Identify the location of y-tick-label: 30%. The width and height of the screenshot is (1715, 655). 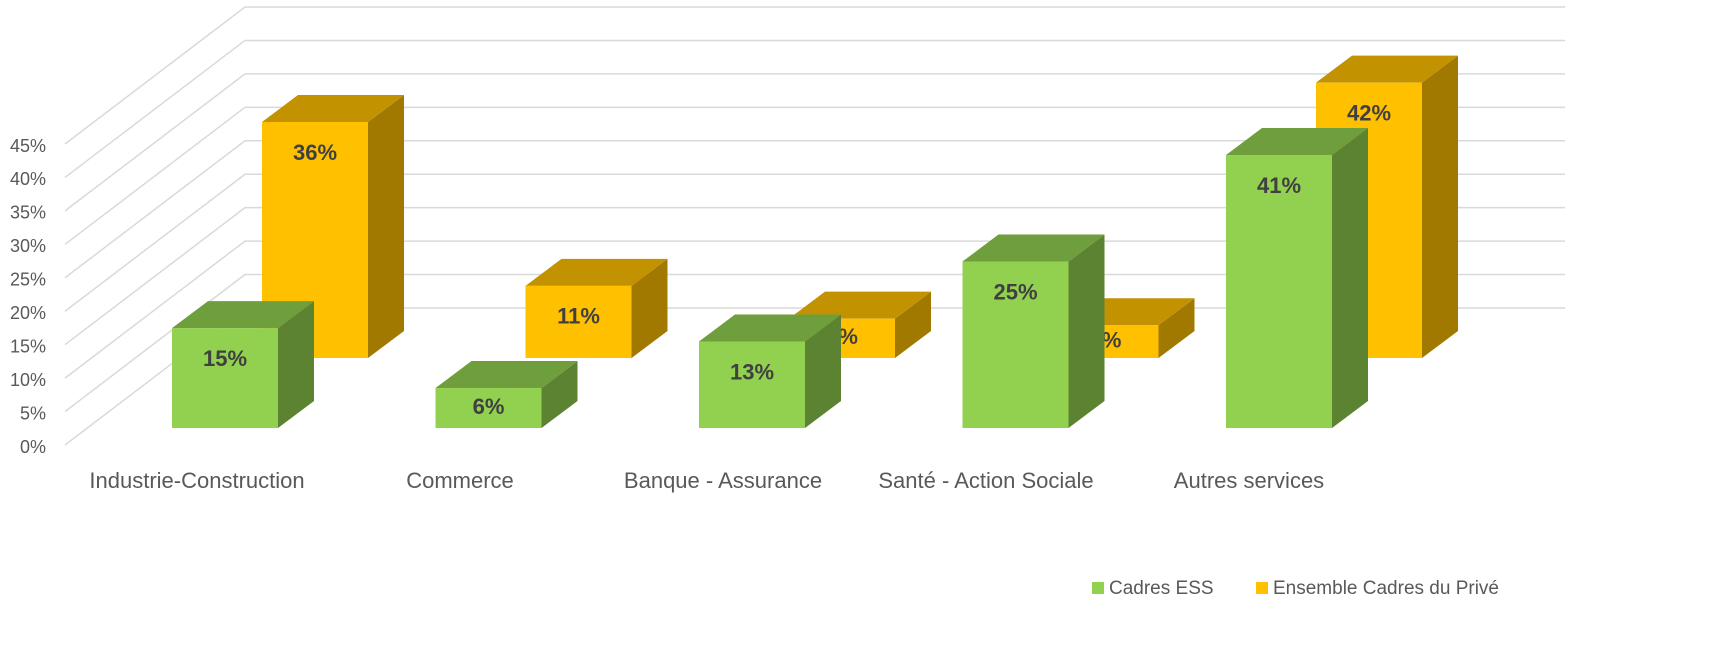
(28, 246).